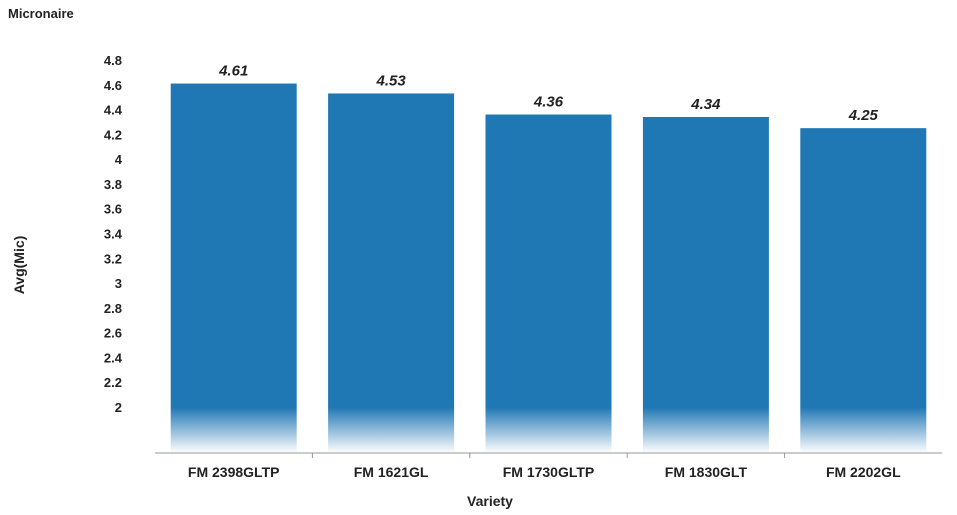  What do you see at coordinates (863, 115) in the screenshot?
I see `data-label: 4.25` at bounding box center [863, 115].